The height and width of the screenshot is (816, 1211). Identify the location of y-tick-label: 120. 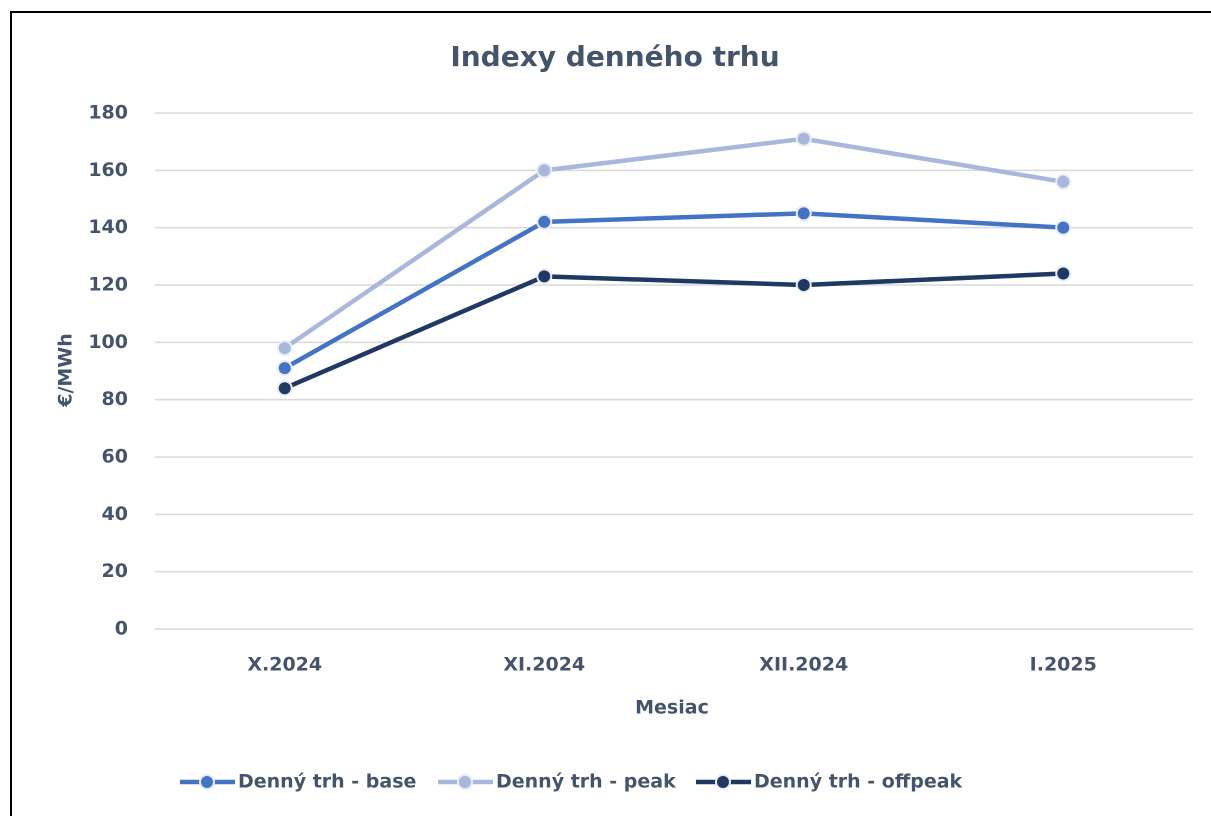
(108, 285).